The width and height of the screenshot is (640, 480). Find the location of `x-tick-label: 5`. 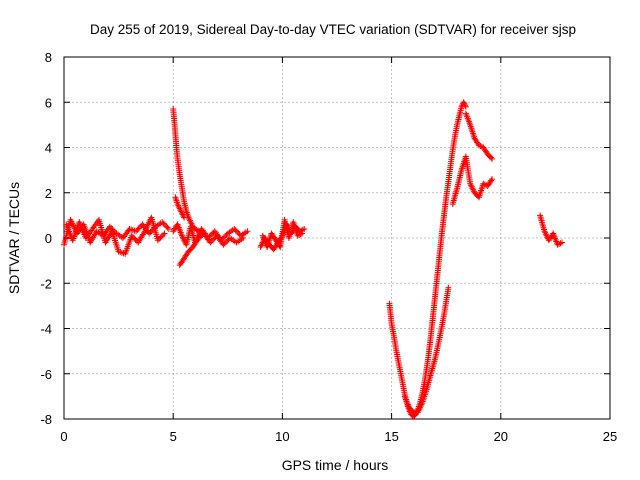

x-tick-label: 5 is located at coordinates (173, 436).